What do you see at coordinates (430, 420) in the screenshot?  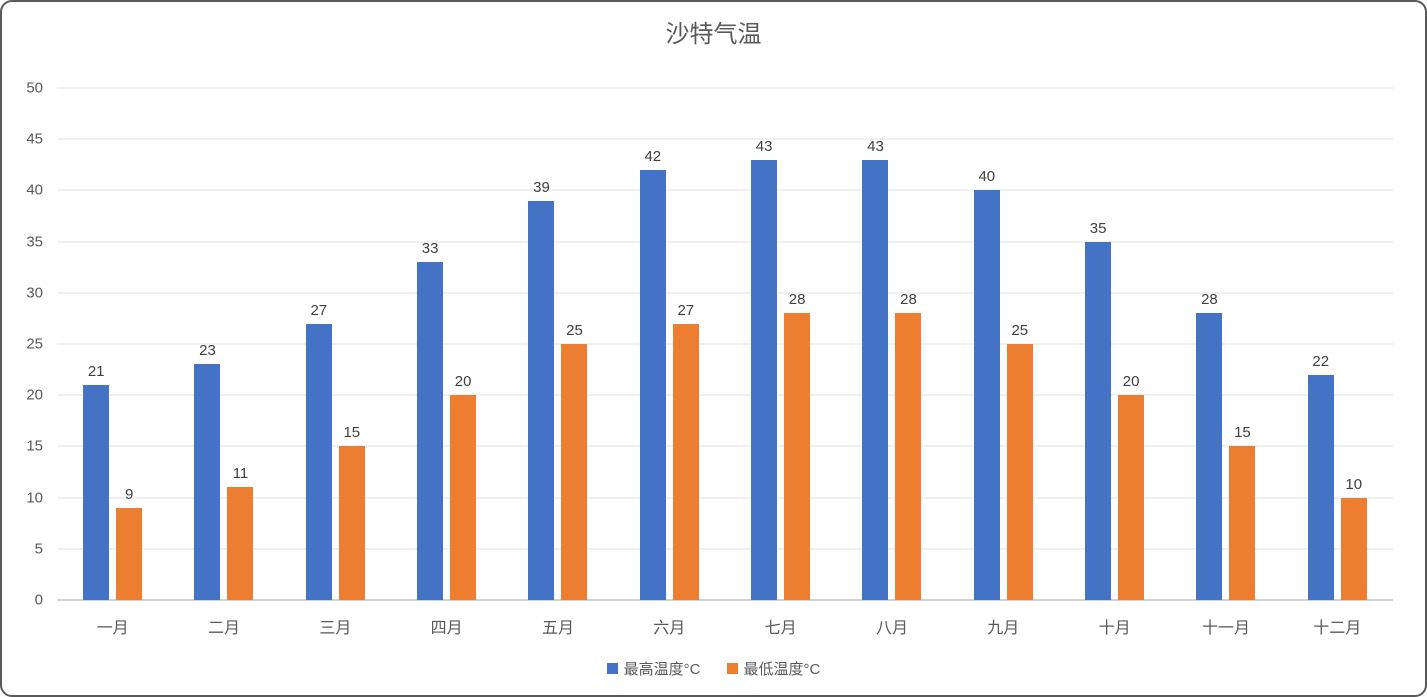 I see `max-temp-bar: 33` at bounding box center [430, 420].